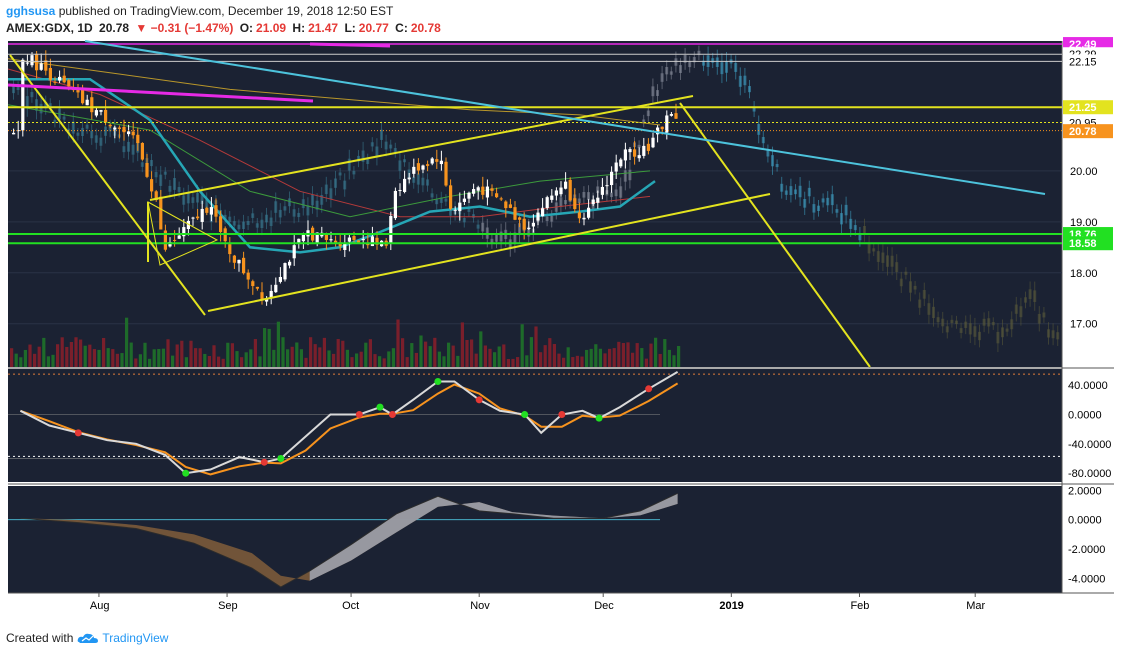 The width and height of the screenshot is (1125, 657). I want to click on tradingview-brand: TradingView, so click(122, 638).